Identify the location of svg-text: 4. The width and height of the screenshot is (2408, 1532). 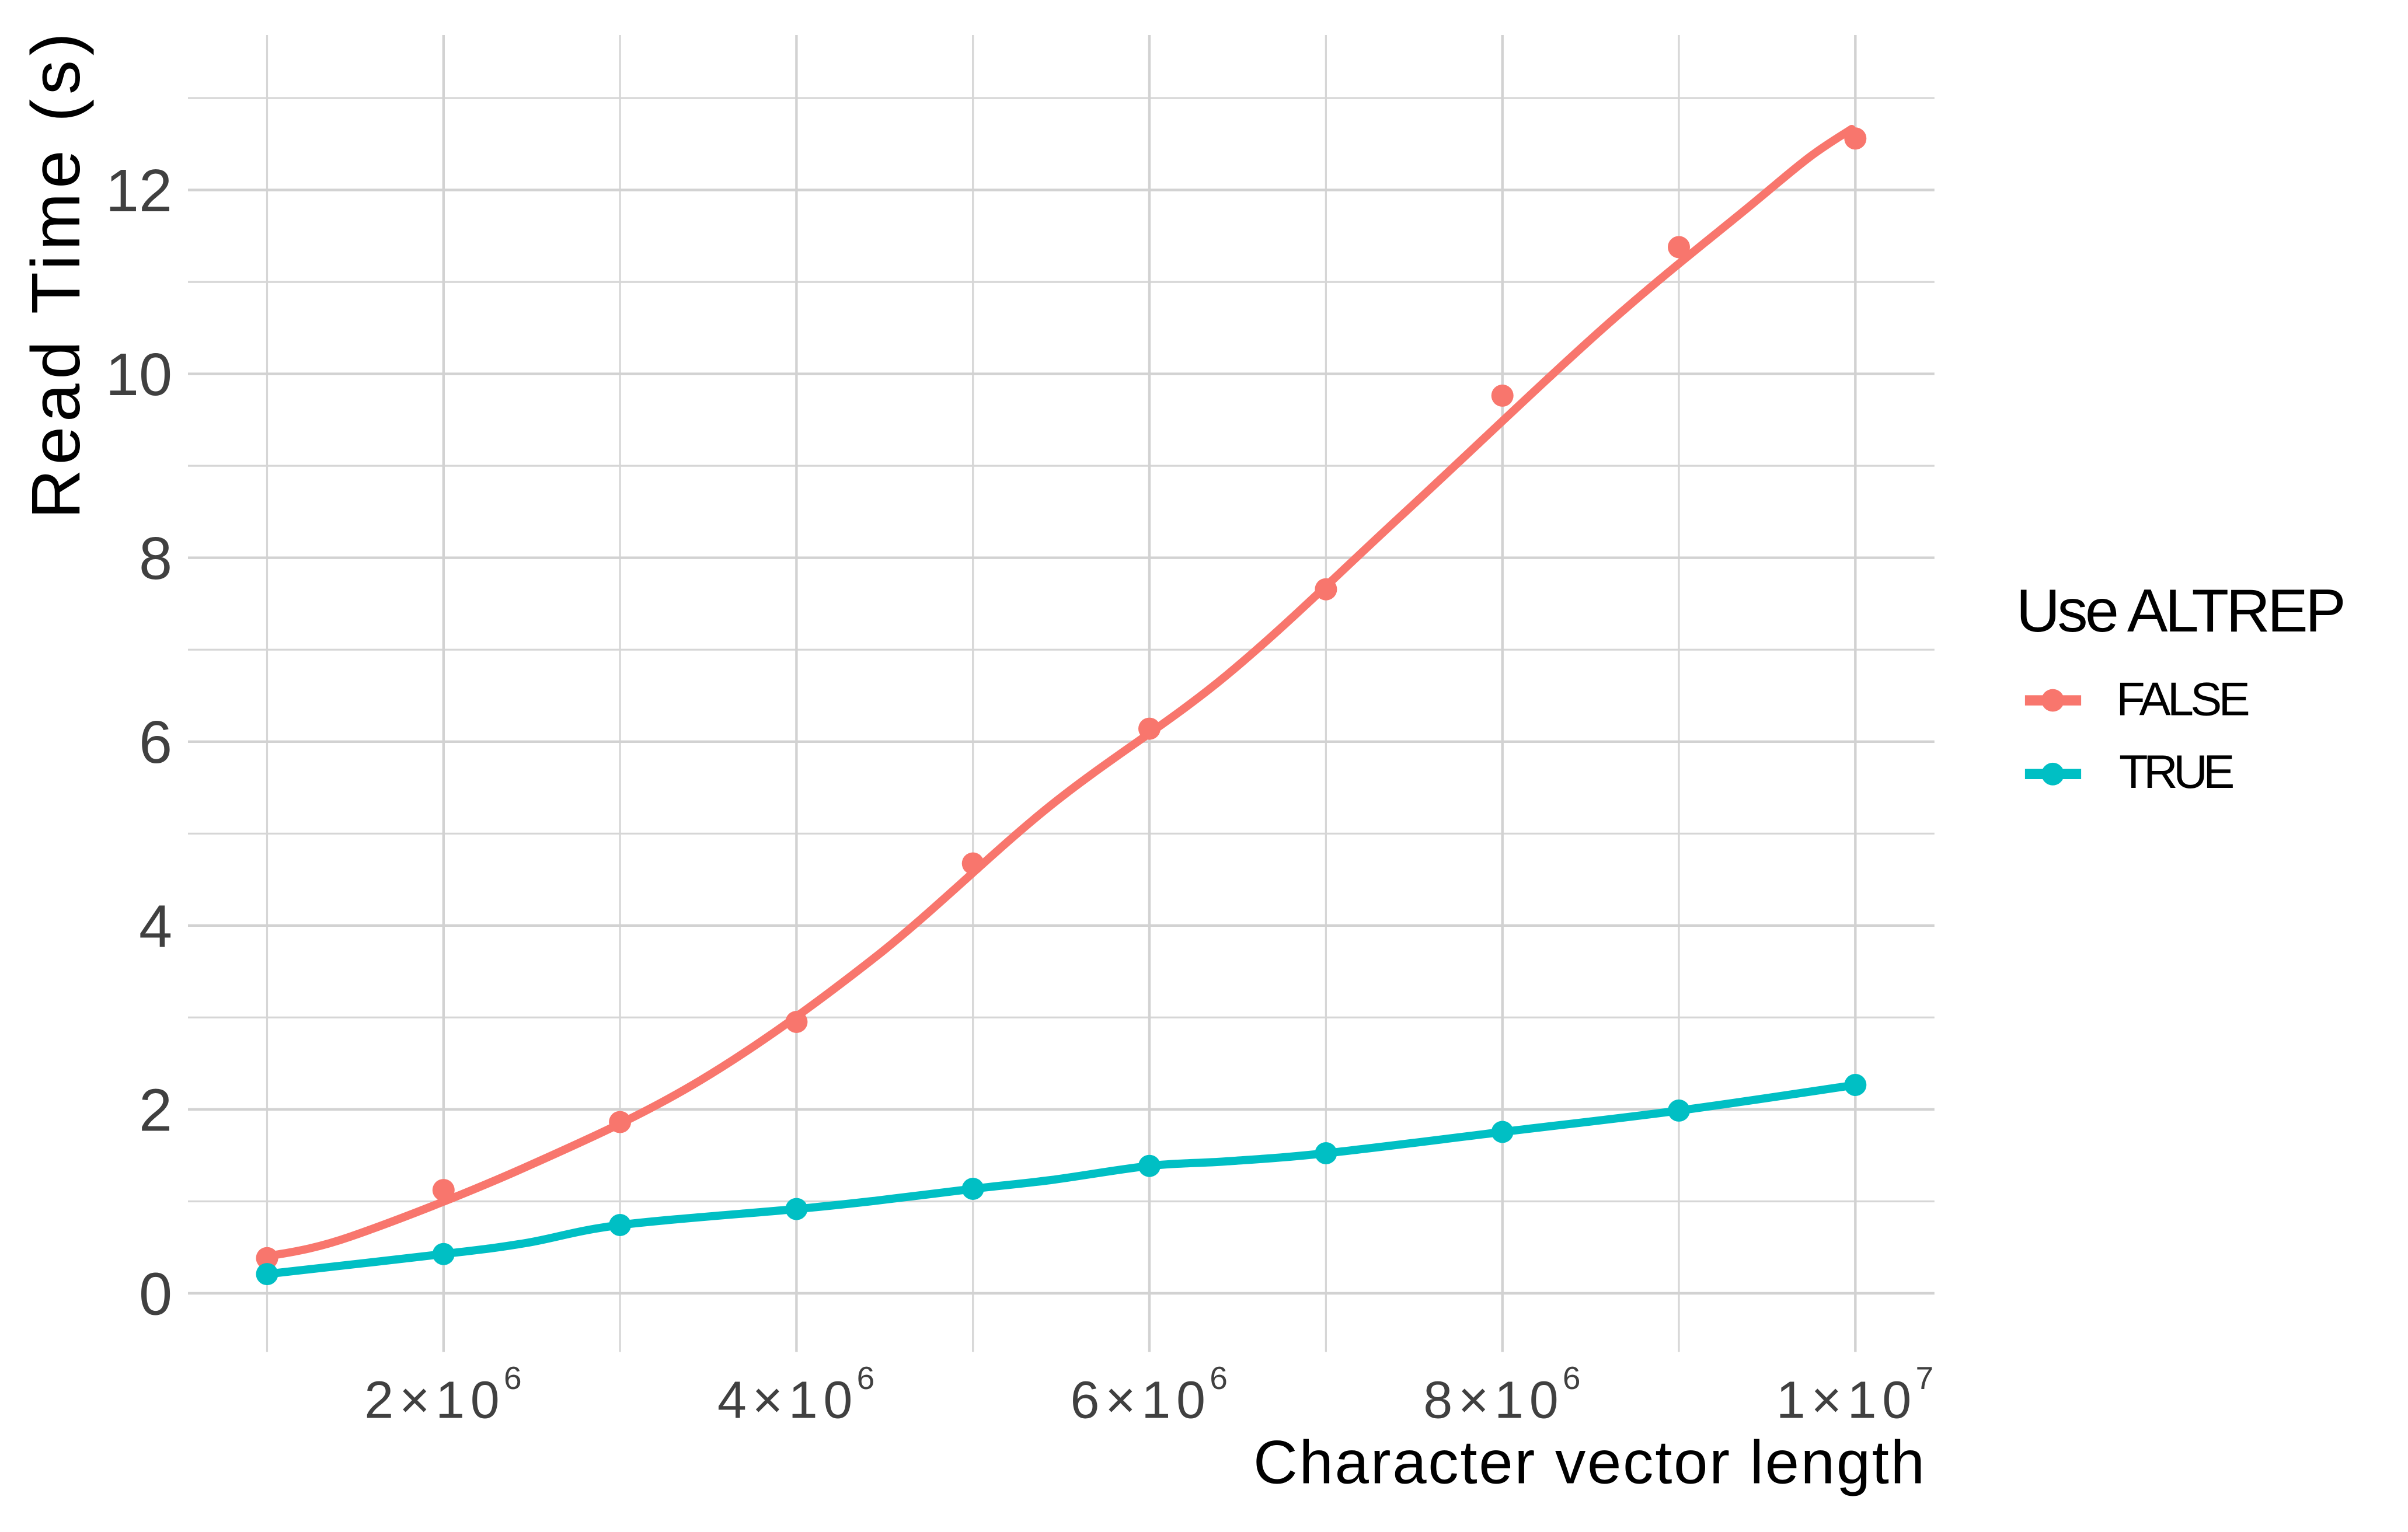
(156, 925).